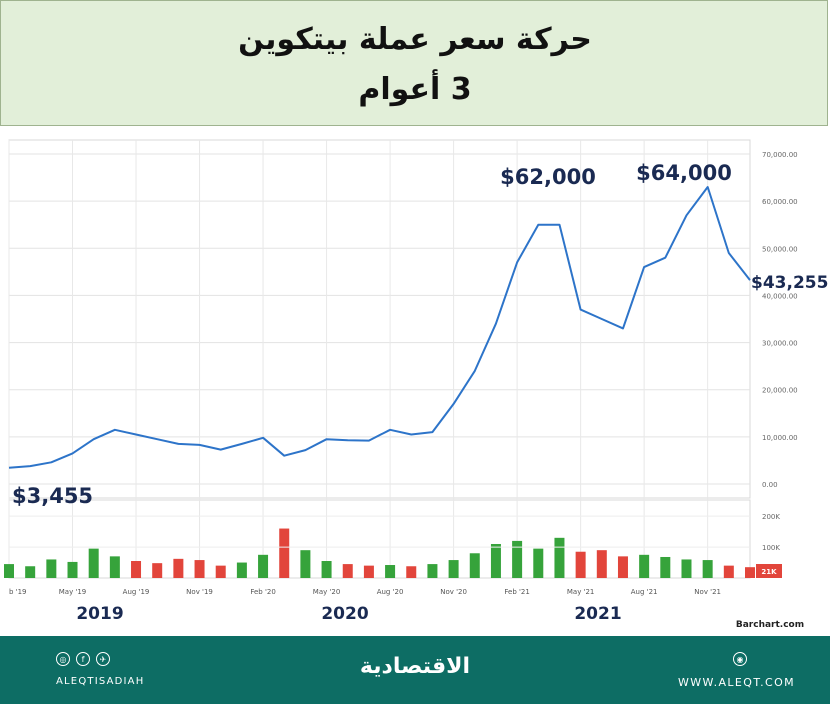 The image size is (830, 704). I want to click on y-tick-label: 20,000.00, so click(780, 391).